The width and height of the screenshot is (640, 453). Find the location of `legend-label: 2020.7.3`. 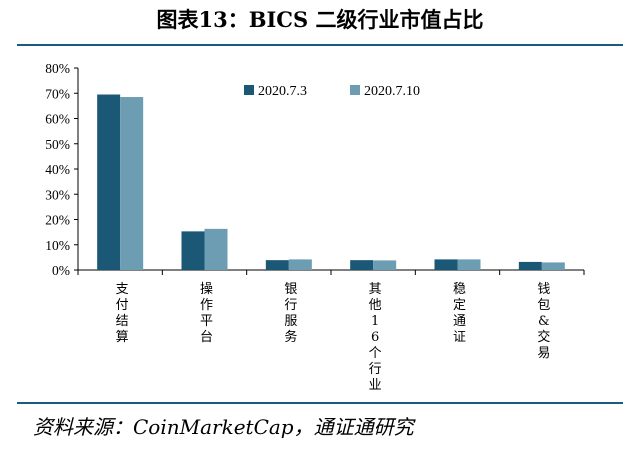

legend-label: 2020.7.3 is located at coordinates (282, 91).